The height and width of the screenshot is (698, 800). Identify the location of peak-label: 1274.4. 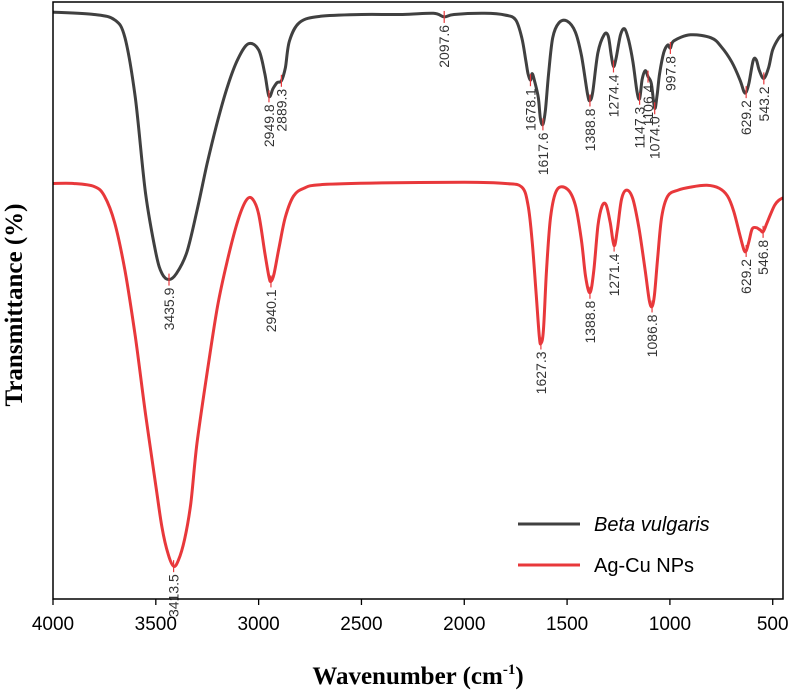
(614, 95).